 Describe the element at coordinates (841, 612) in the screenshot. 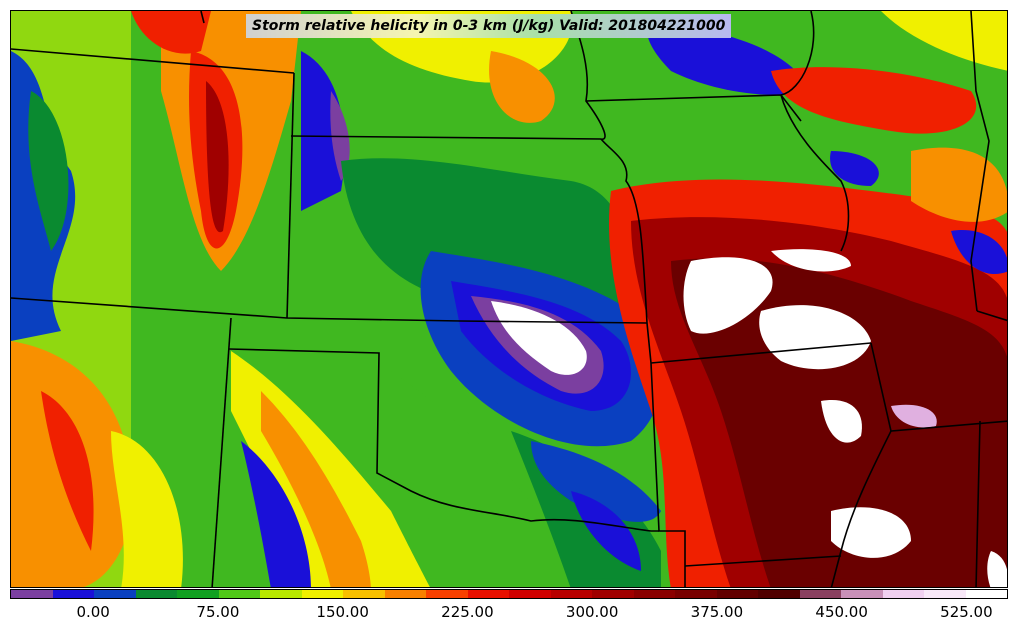

I see `colorbar-tick-label: 450.00` at that location.